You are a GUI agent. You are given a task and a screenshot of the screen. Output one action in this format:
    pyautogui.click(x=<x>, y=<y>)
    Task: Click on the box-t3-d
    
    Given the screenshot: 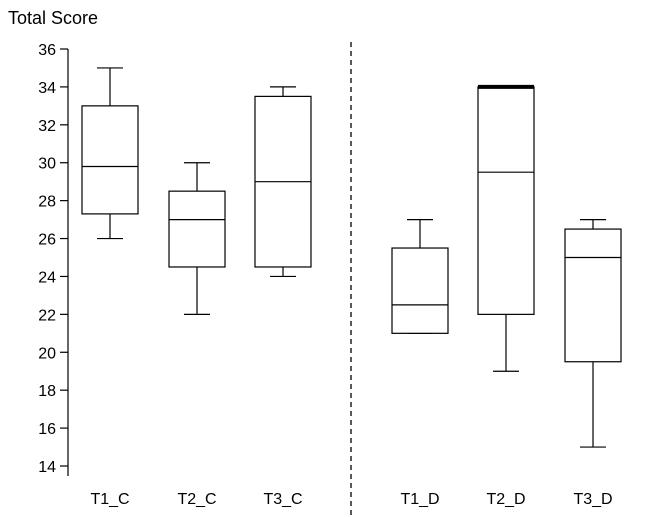 What is the action you would take?
    pyautogui.click(x=593, y=333)
    